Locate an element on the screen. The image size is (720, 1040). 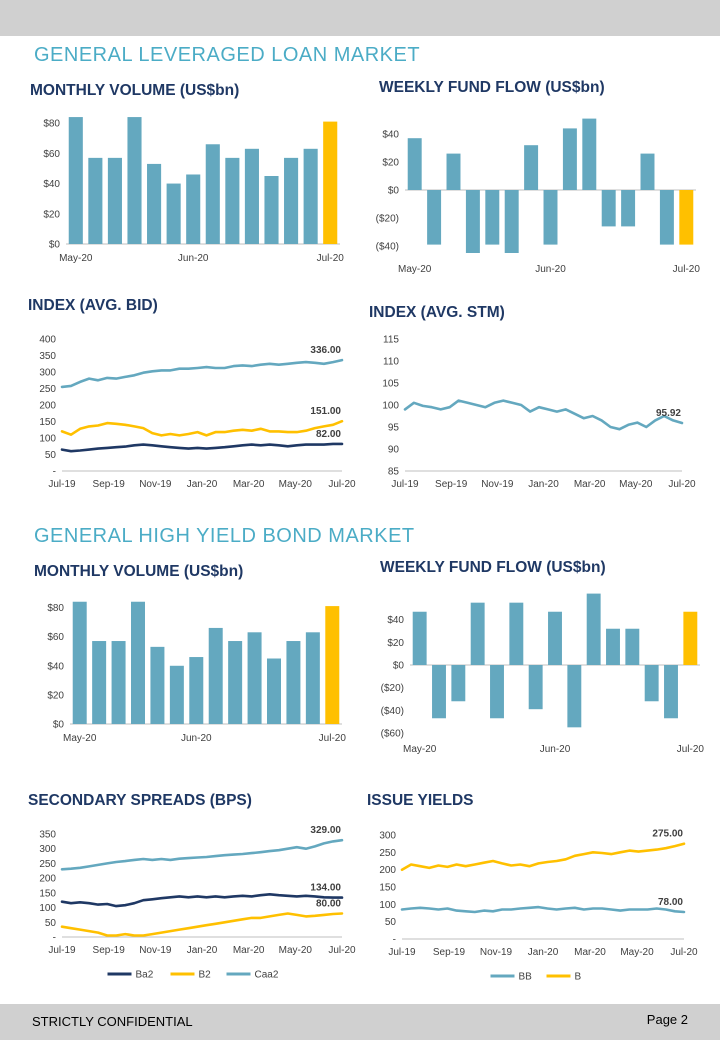
y-tick-label: 150 is located at coordinates (387, 888).